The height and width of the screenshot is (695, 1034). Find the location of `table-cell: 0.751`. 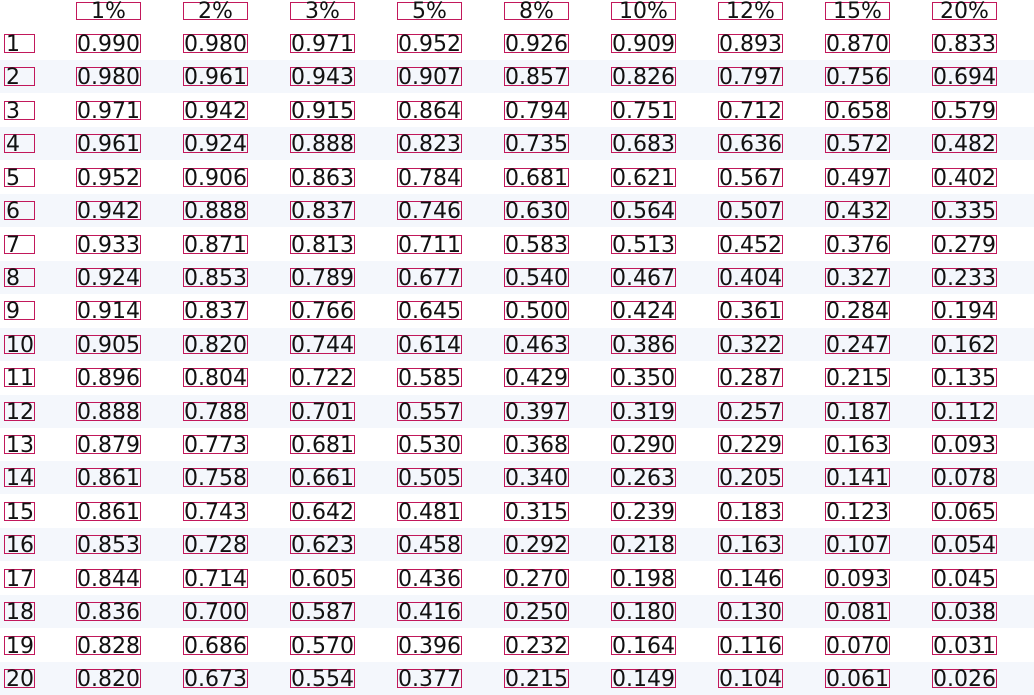

table-cell: 0.751 is located at coordinates (643, 111).